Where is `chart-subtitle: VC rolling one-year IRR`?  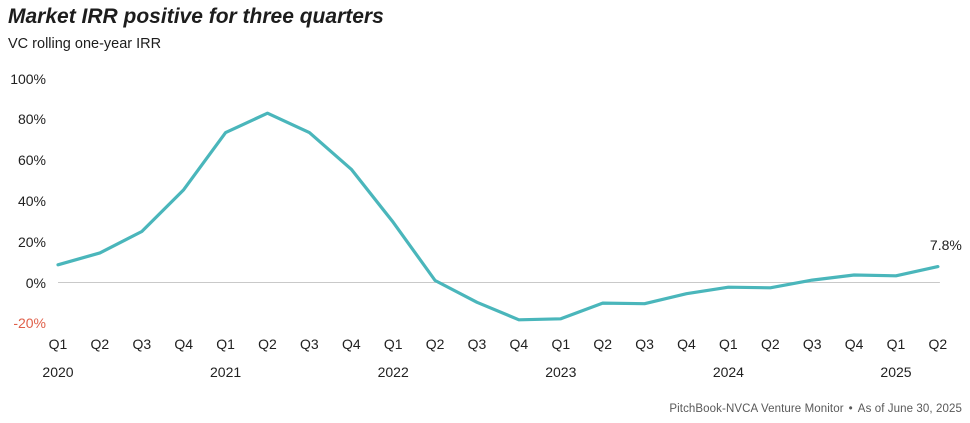
chart-subtitle: VC rolling one-year IRR is located at coordinates (85, 44).